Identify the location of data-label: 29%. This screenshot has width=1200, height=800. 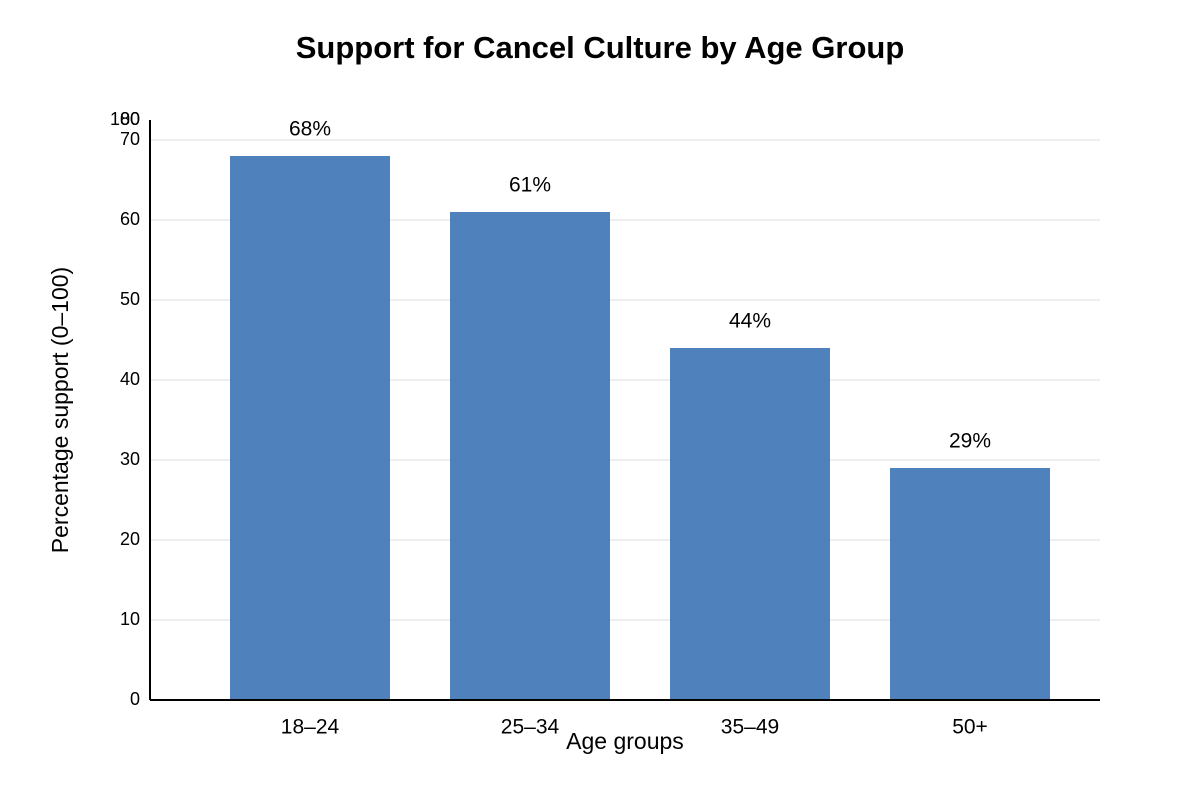
(970, 441).